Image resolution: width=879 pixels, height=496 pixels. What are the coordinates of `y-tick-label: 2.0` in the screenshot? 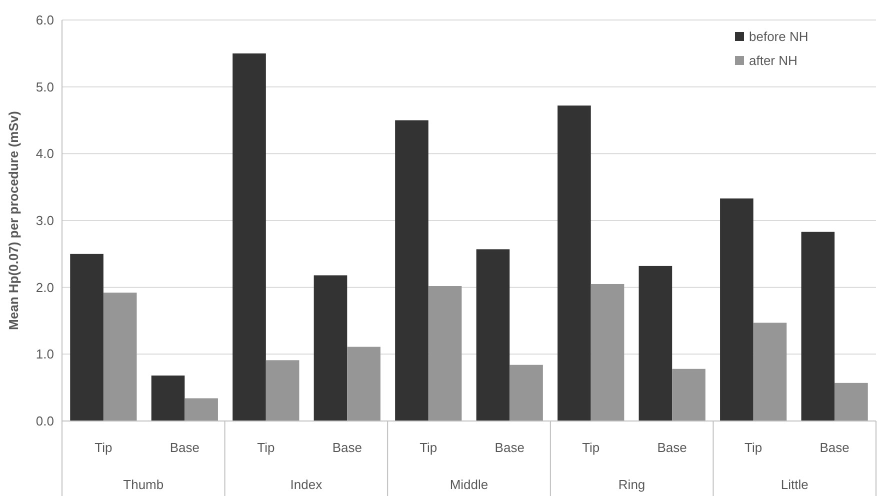 It's located at (45, 287).